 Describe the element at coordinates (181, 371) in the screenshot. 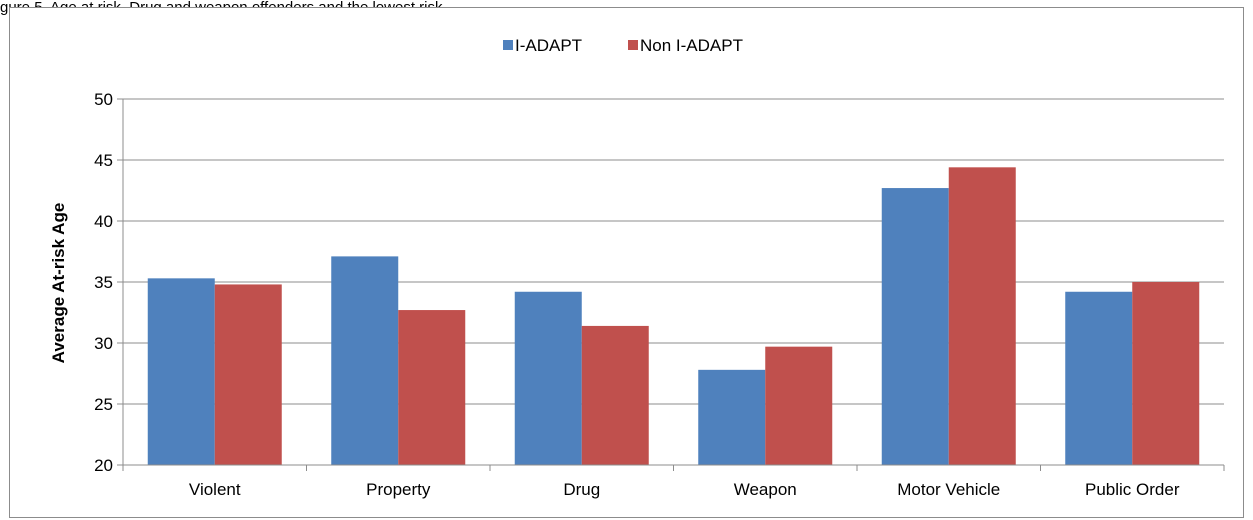

I see `bar-i-adapt-violent` at that location.